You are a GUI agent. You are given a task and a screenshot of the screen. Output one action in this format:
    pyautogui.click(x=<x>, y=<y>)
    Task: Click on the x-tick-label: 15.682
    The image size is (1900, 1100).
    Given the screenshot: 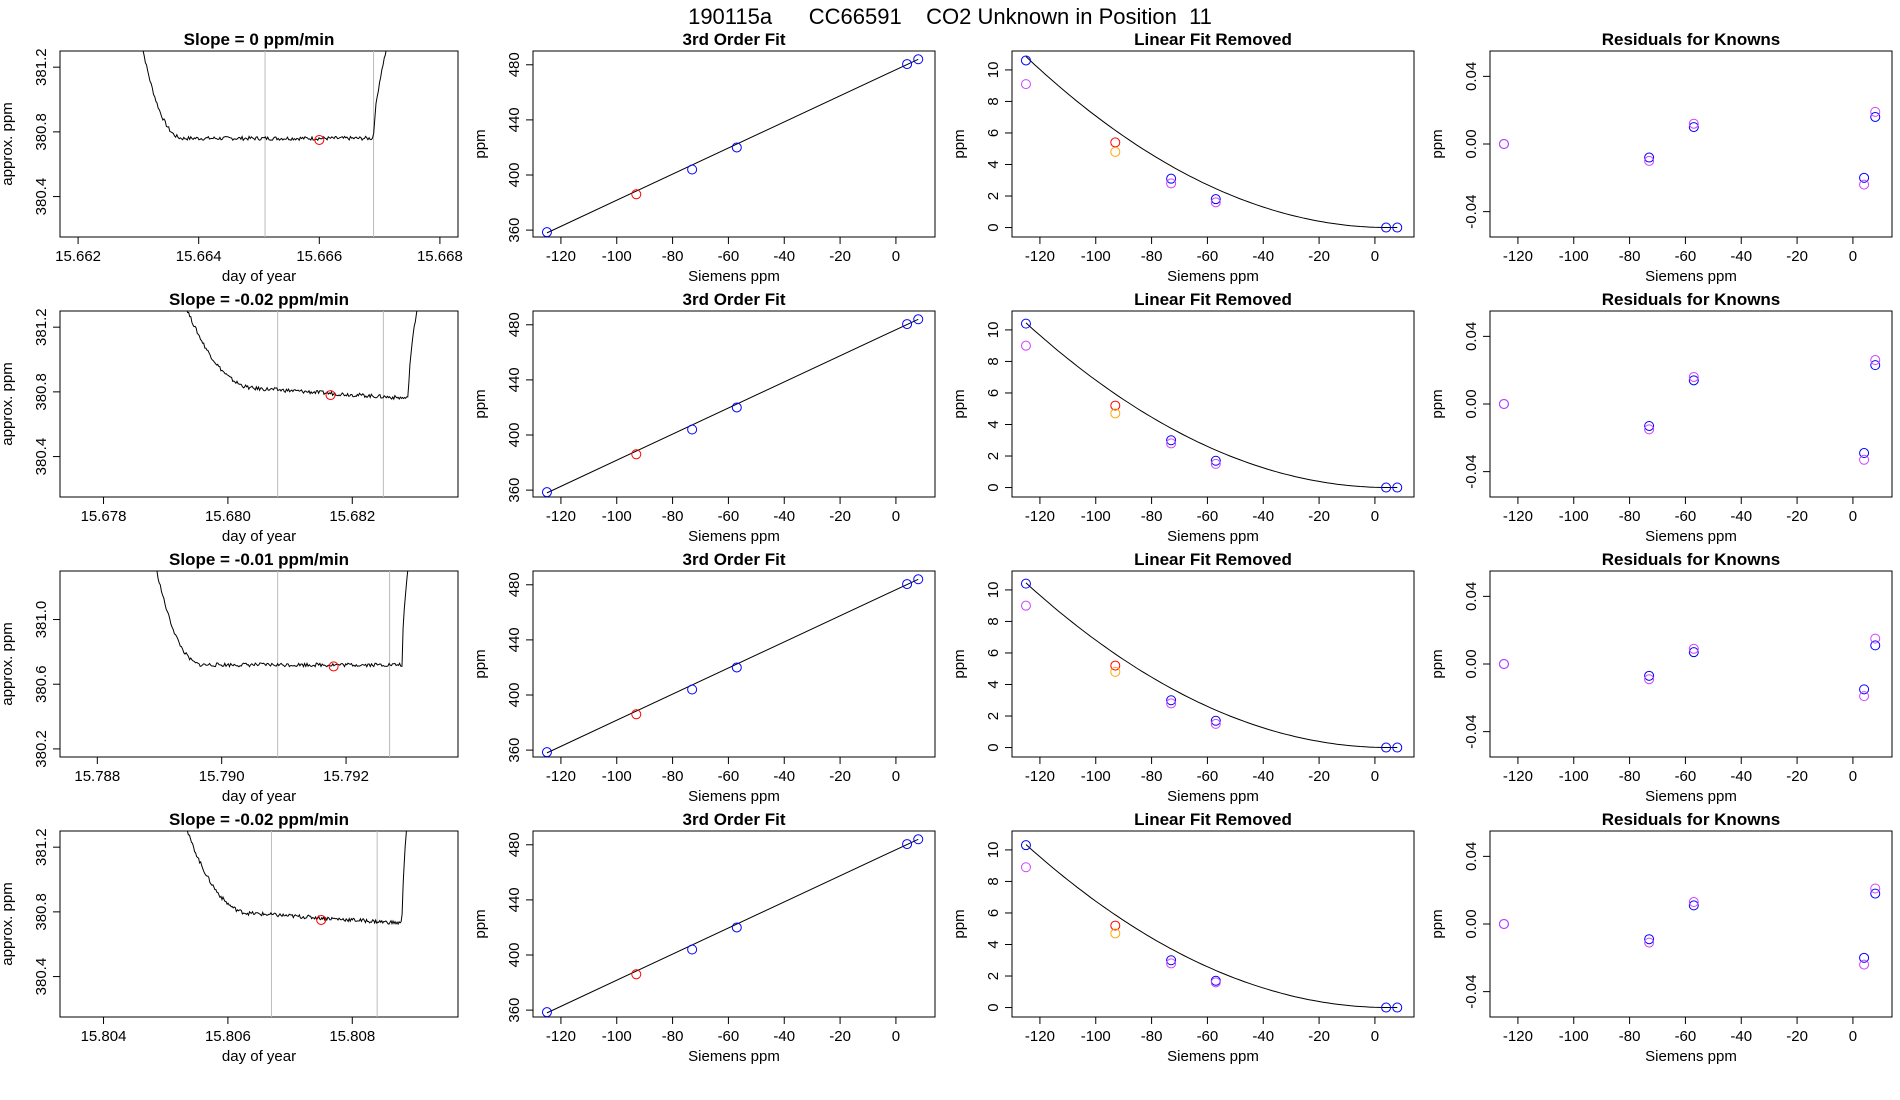 What is the action you would take?
    pyautogui.click(x=352, y=516)
    